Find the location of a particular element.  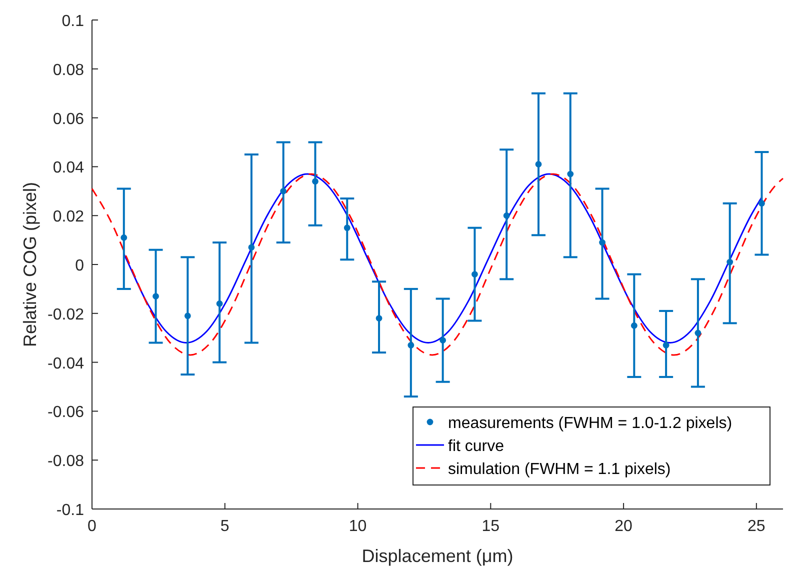

legend-label: simulation (FWHM = 1.1 pixels) is located at coordinates (559, 469).